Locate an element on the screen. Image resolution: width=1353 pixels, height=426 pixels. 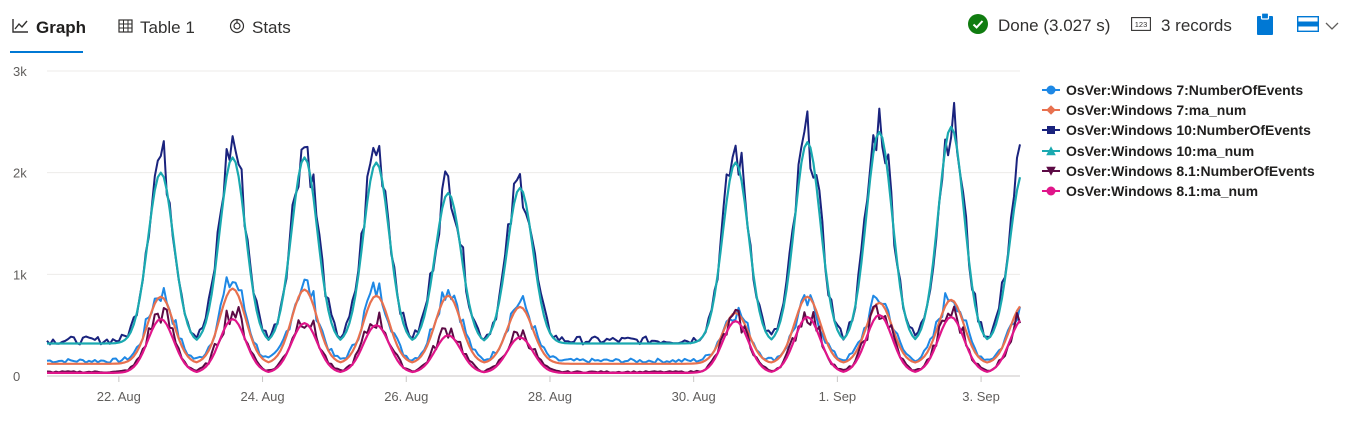
active-tab-indicator is located at coordinates (46, 52).